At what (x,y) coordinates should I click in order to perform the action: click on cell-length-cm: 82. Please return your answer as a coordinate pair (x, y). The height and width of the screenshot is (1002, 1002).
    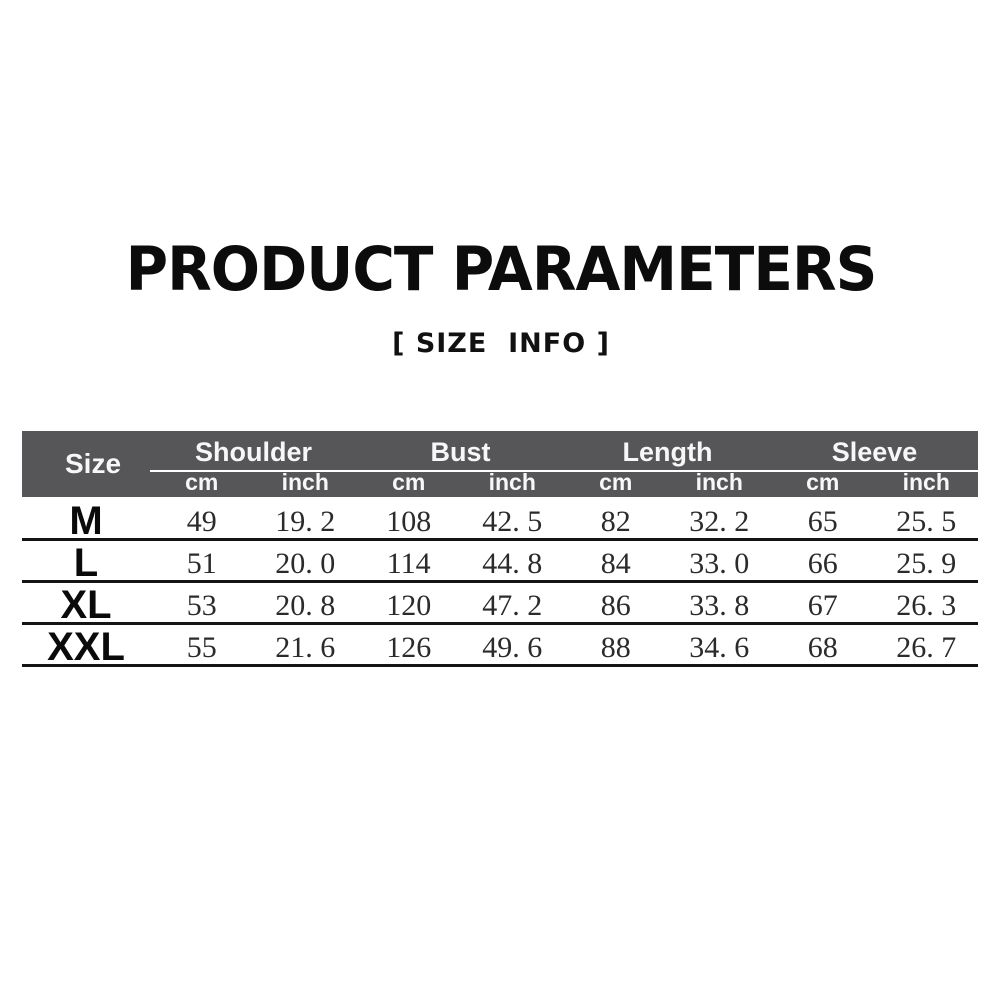
    Looking at the image, I should click on (615, 521).